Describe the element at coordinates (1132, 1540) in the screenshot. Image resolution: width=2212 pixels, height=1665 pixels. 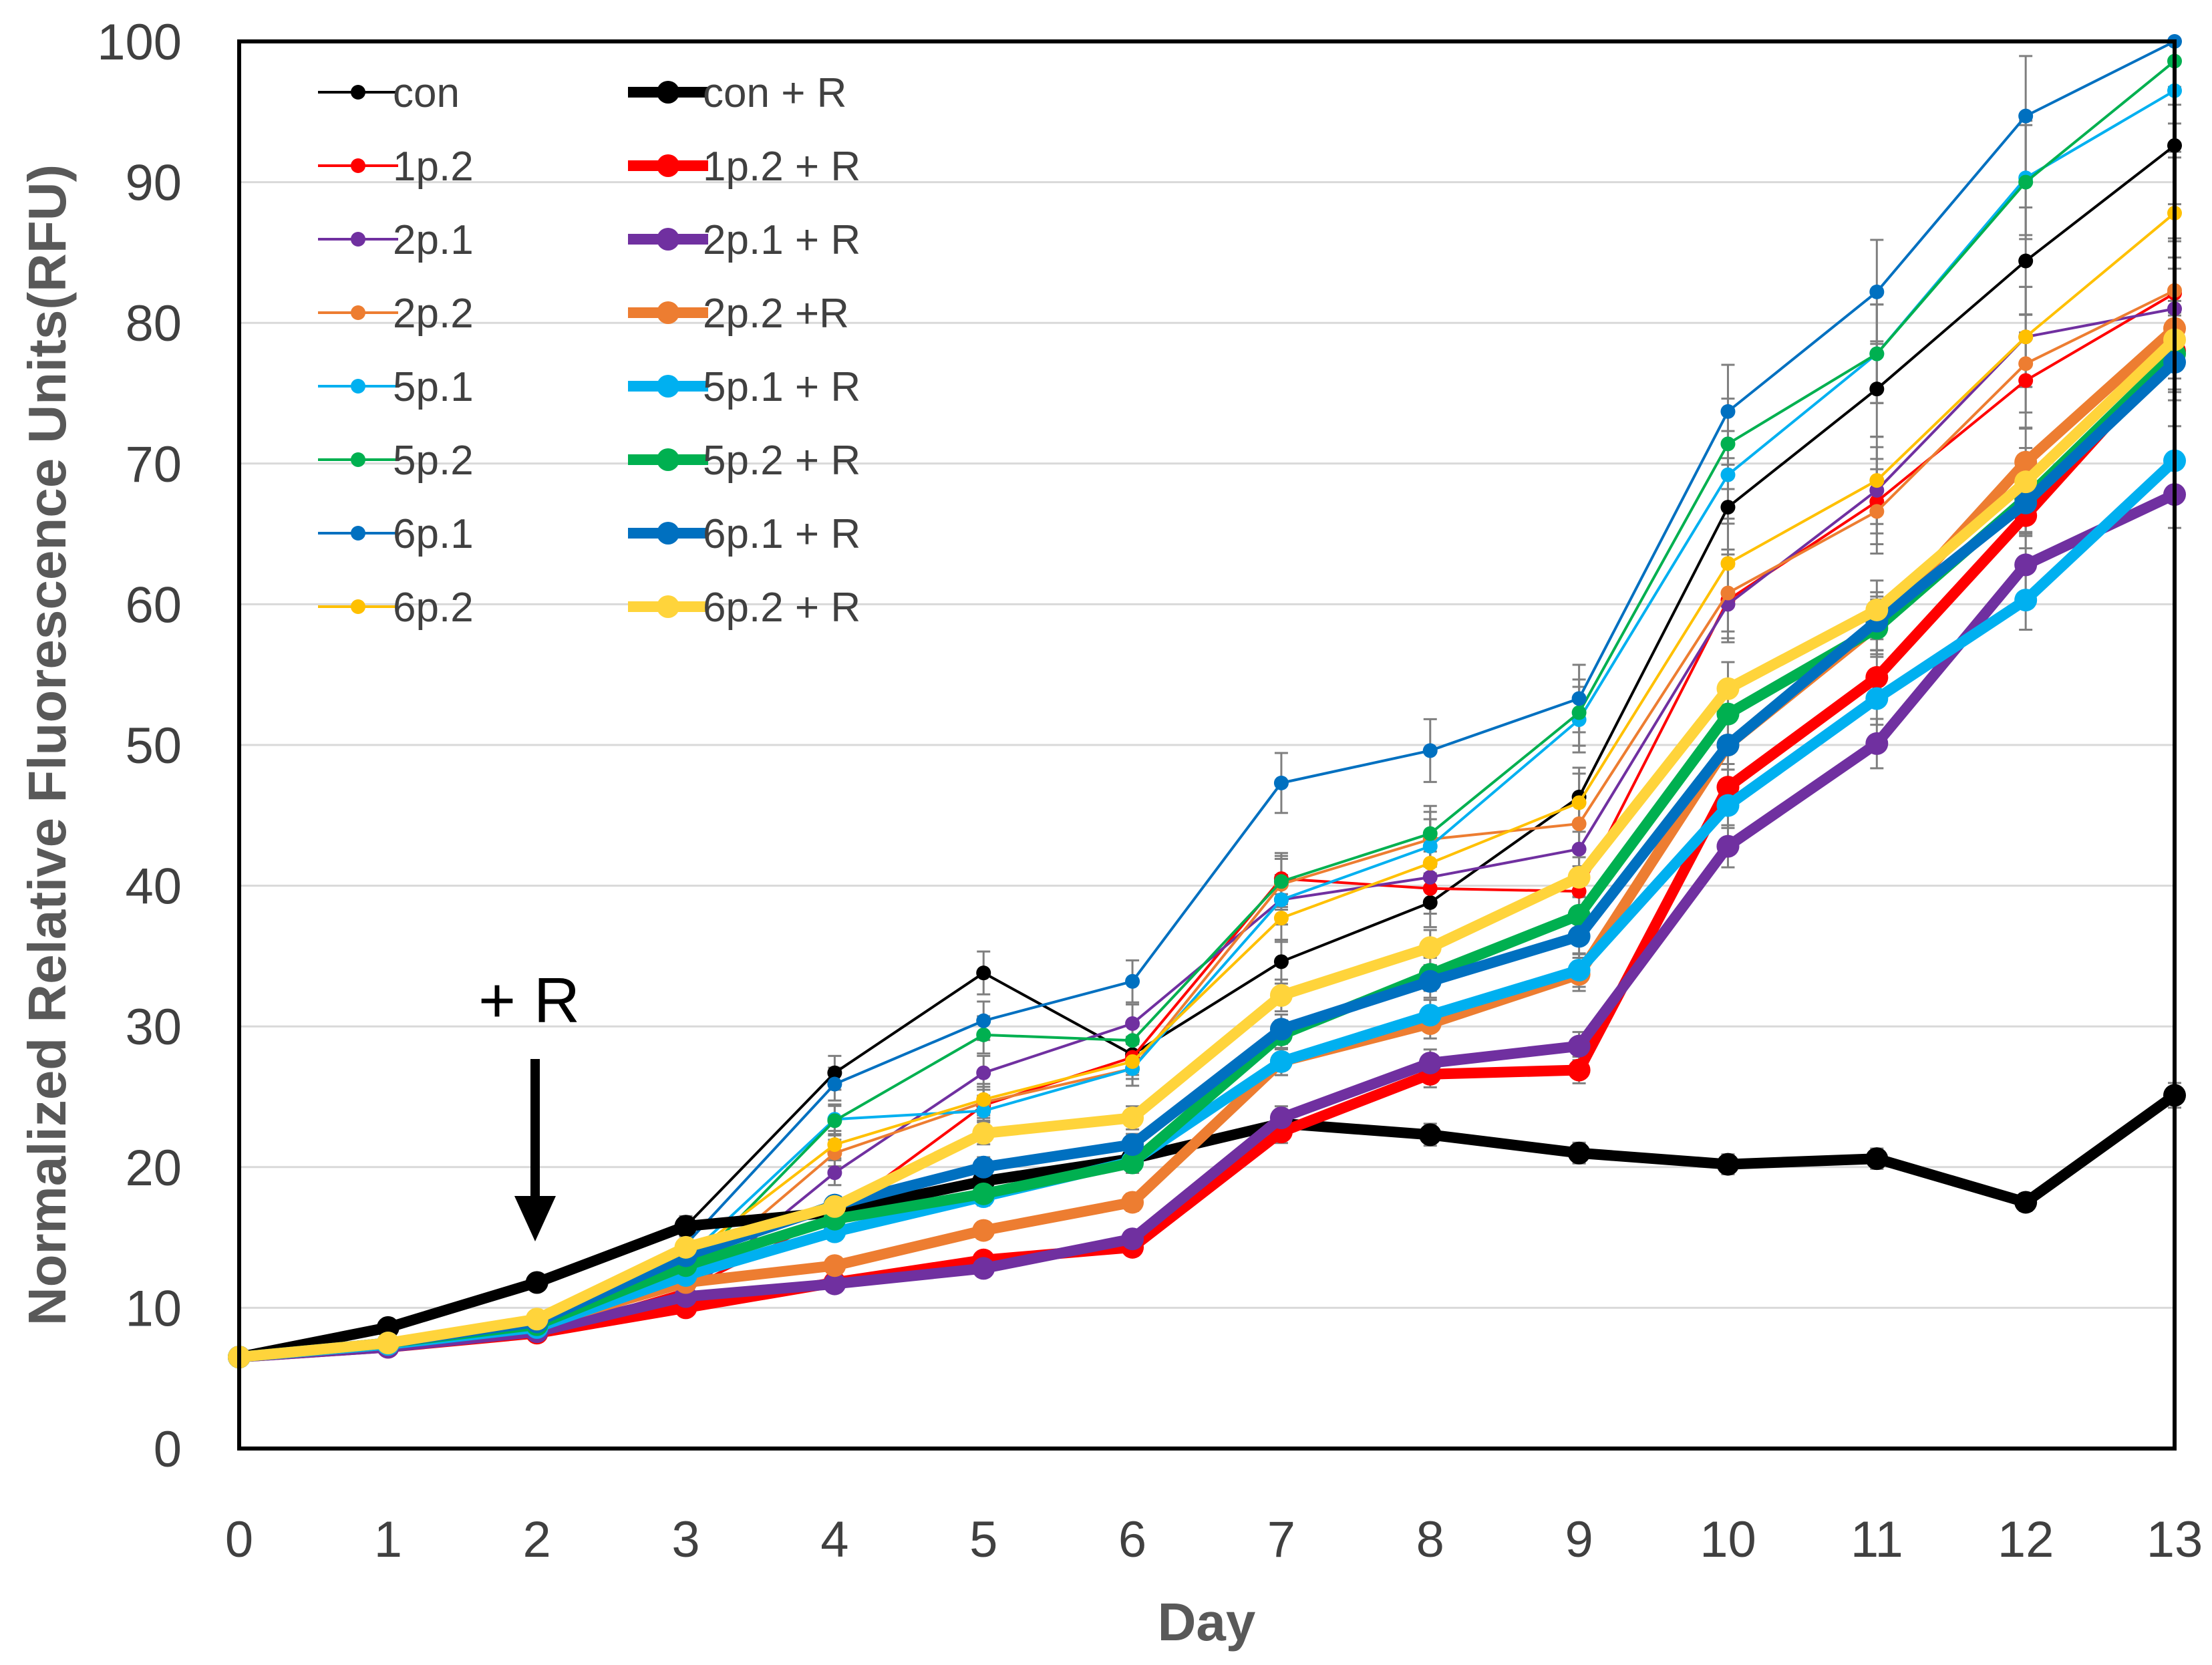
I see `x-tick-label: 6` at that location.